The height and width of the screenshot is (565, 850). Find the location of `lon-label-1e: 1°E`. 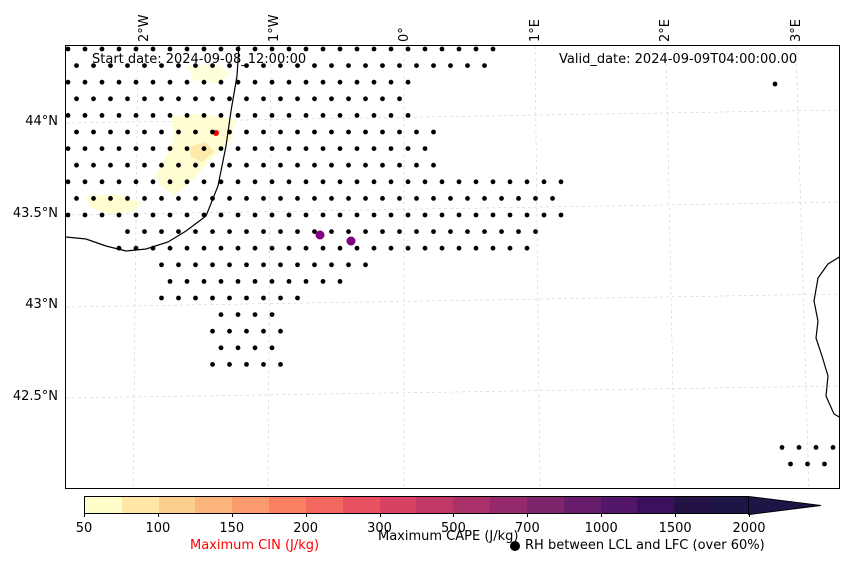

lon-label-1e: 1°E is located at coordinates (535, 30).